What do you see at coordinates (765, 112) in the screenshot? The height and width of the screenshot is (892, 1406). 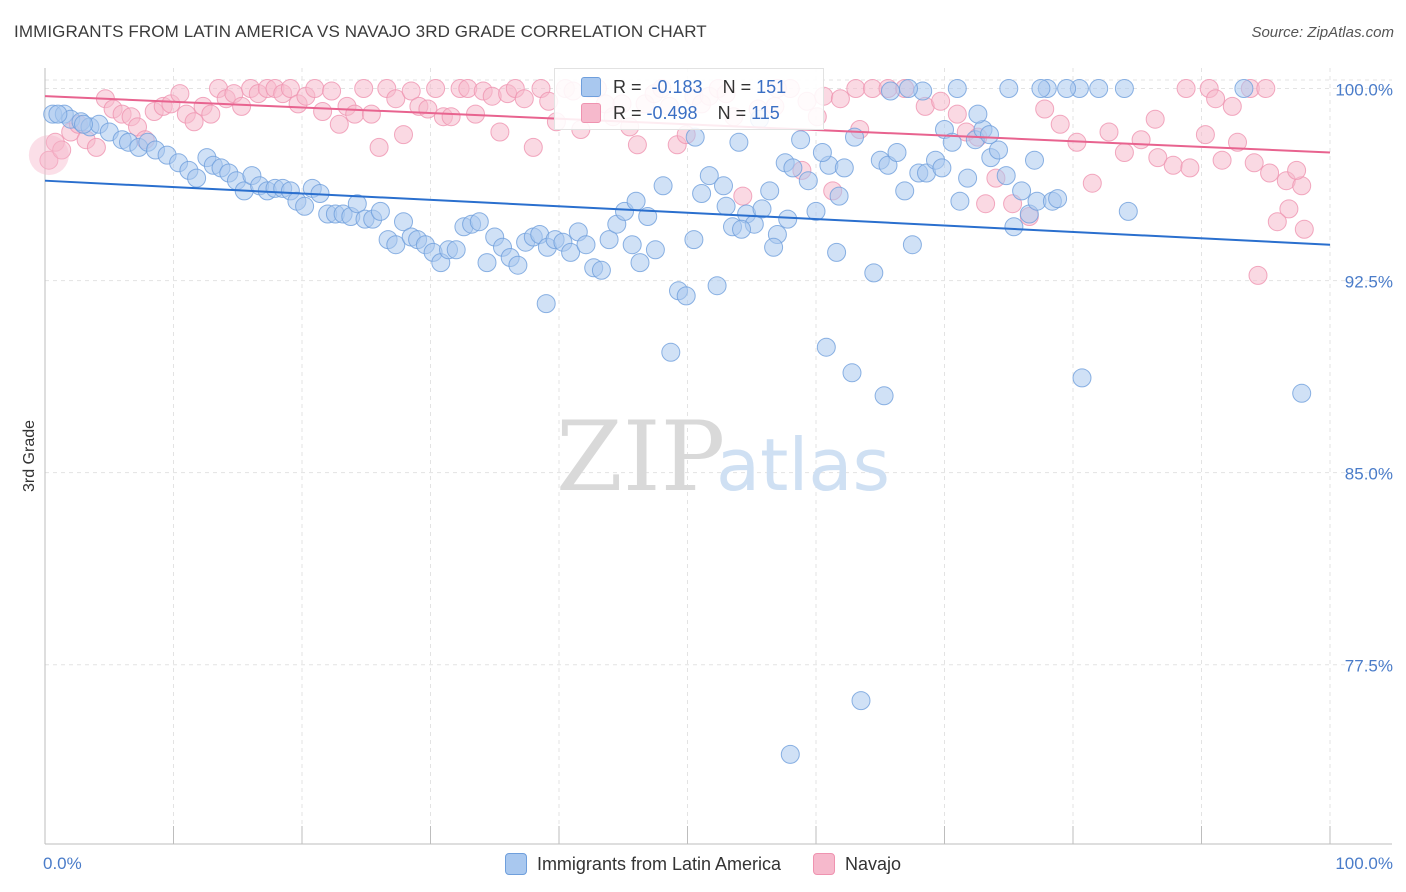 I see `n-value: 115` at bounding box center [765, 112].